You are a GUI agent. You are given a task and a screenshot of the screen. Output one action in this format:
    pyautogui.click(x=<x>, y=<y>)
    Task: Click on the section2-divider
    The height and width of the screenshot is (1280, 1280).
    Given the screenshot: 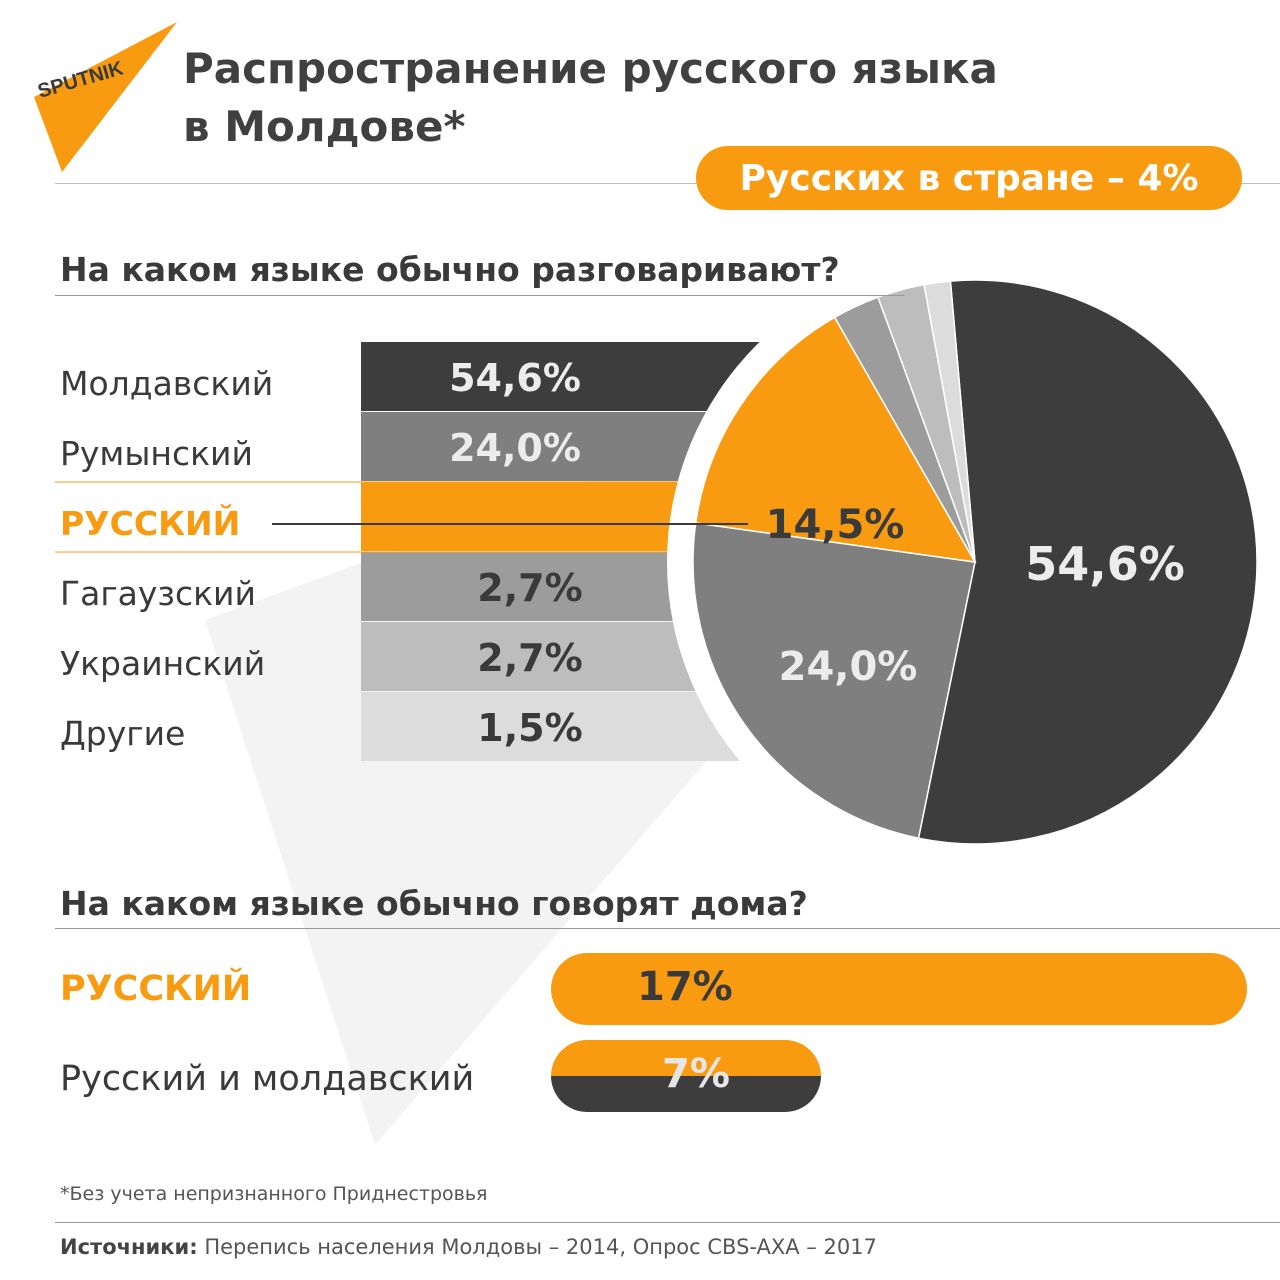 What is the action you would take?
    pyautogui.click(x=667, y=928)
    